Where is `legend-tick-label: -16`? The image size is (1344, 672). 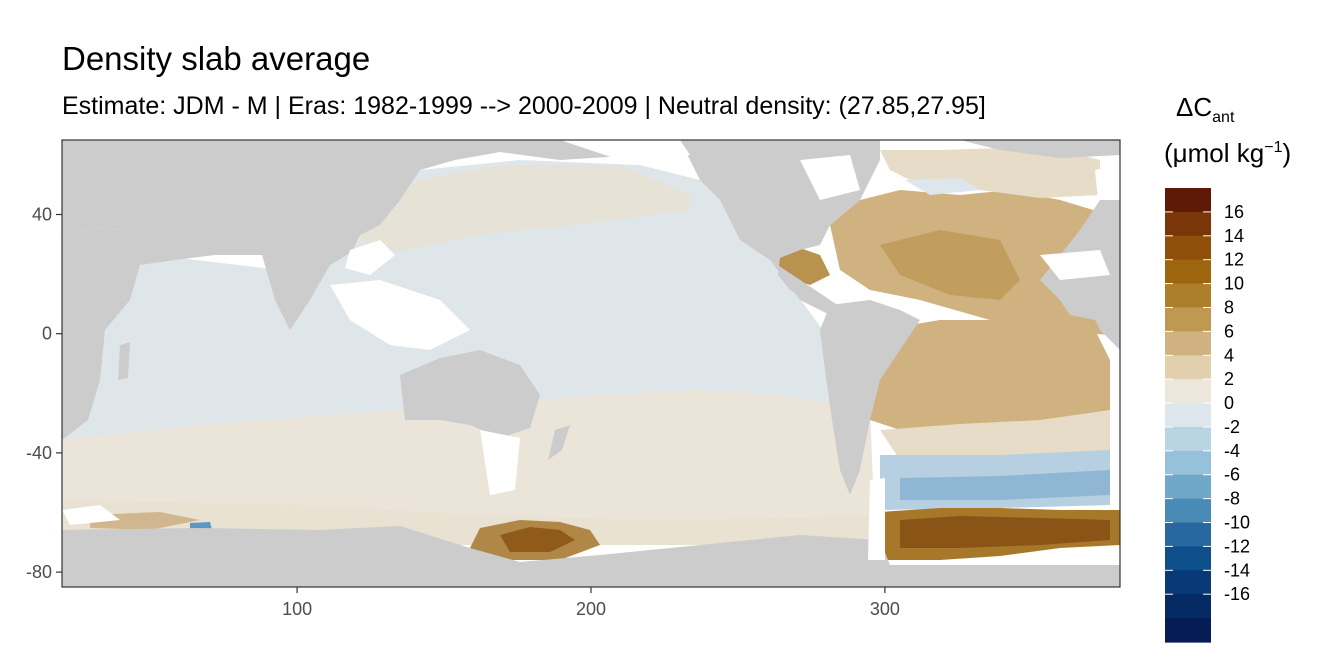 legend-tick-label: -16 is located at coordinates (1237, 594).